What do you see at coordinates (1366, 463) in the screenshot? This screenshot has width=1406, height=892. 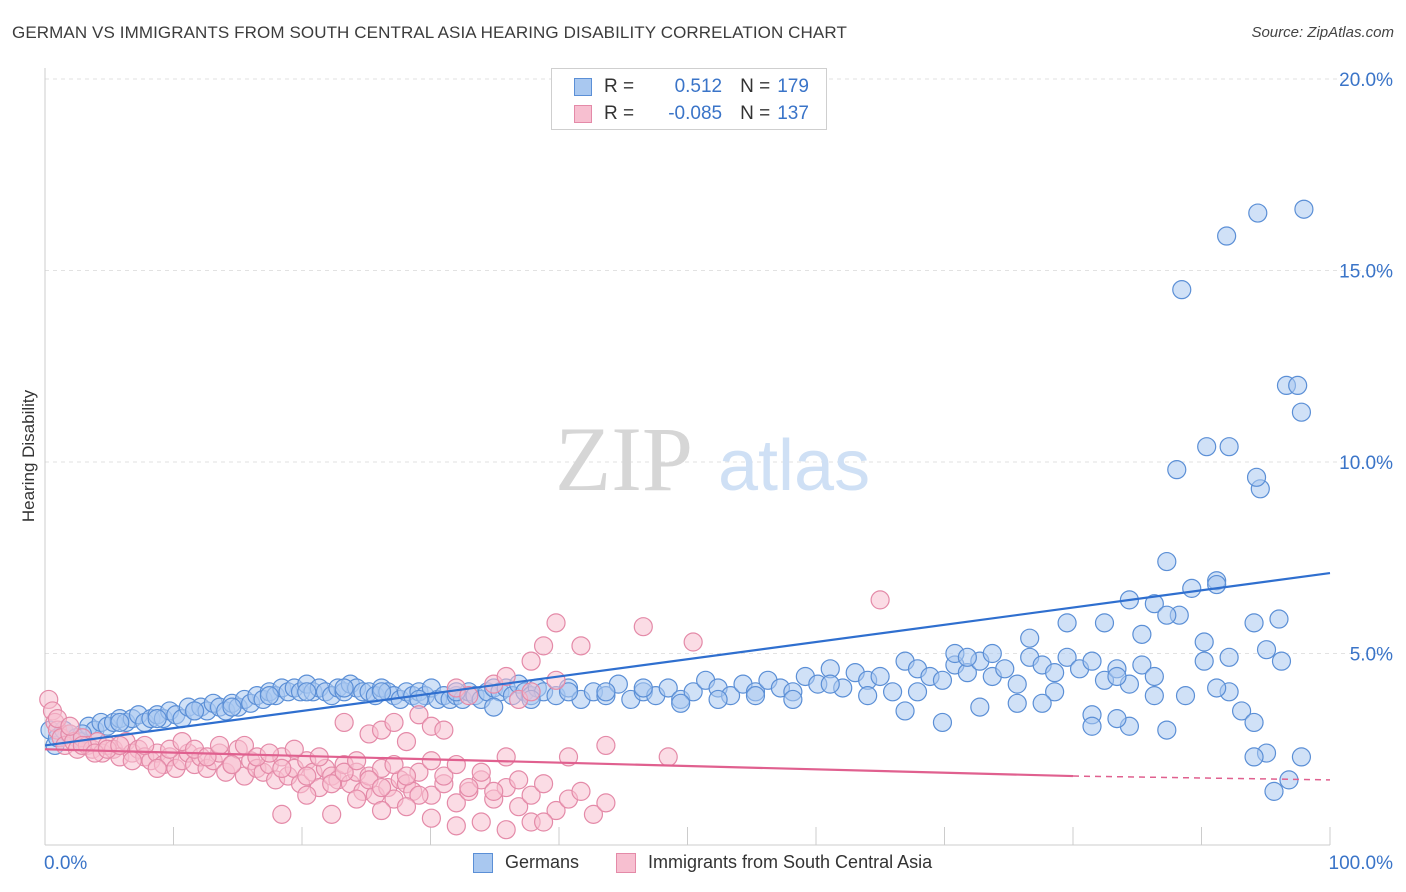 I see `y-tick-label: 10.0%` at bounding box center [1366, 463].